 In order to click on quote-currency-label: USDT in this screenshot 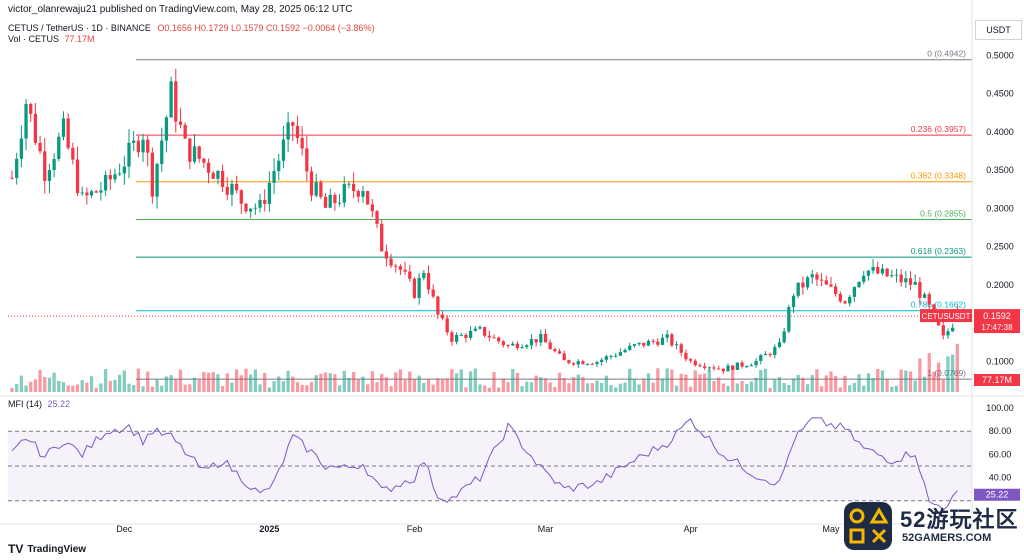, I will do `click(998, 30)`.